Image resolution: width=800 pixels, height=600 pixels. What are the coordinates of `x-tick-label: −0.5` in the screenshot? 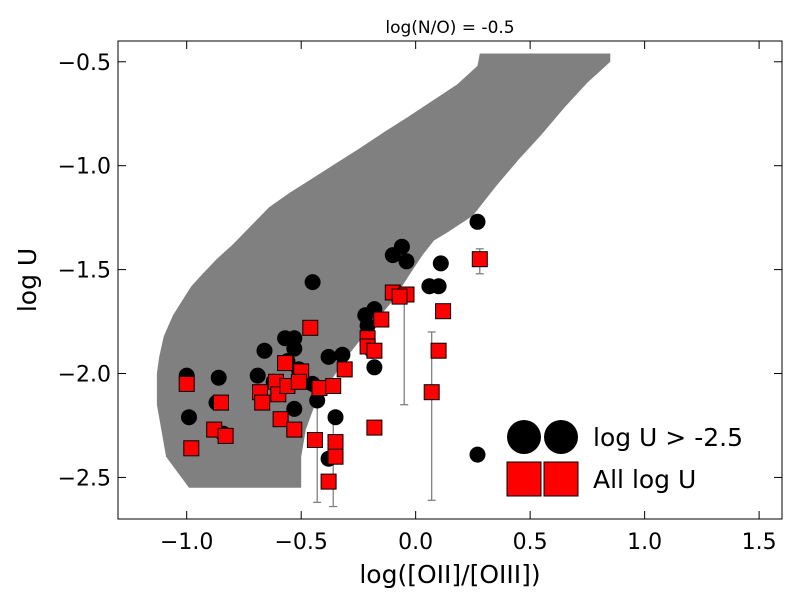 It's located at (300, 542).